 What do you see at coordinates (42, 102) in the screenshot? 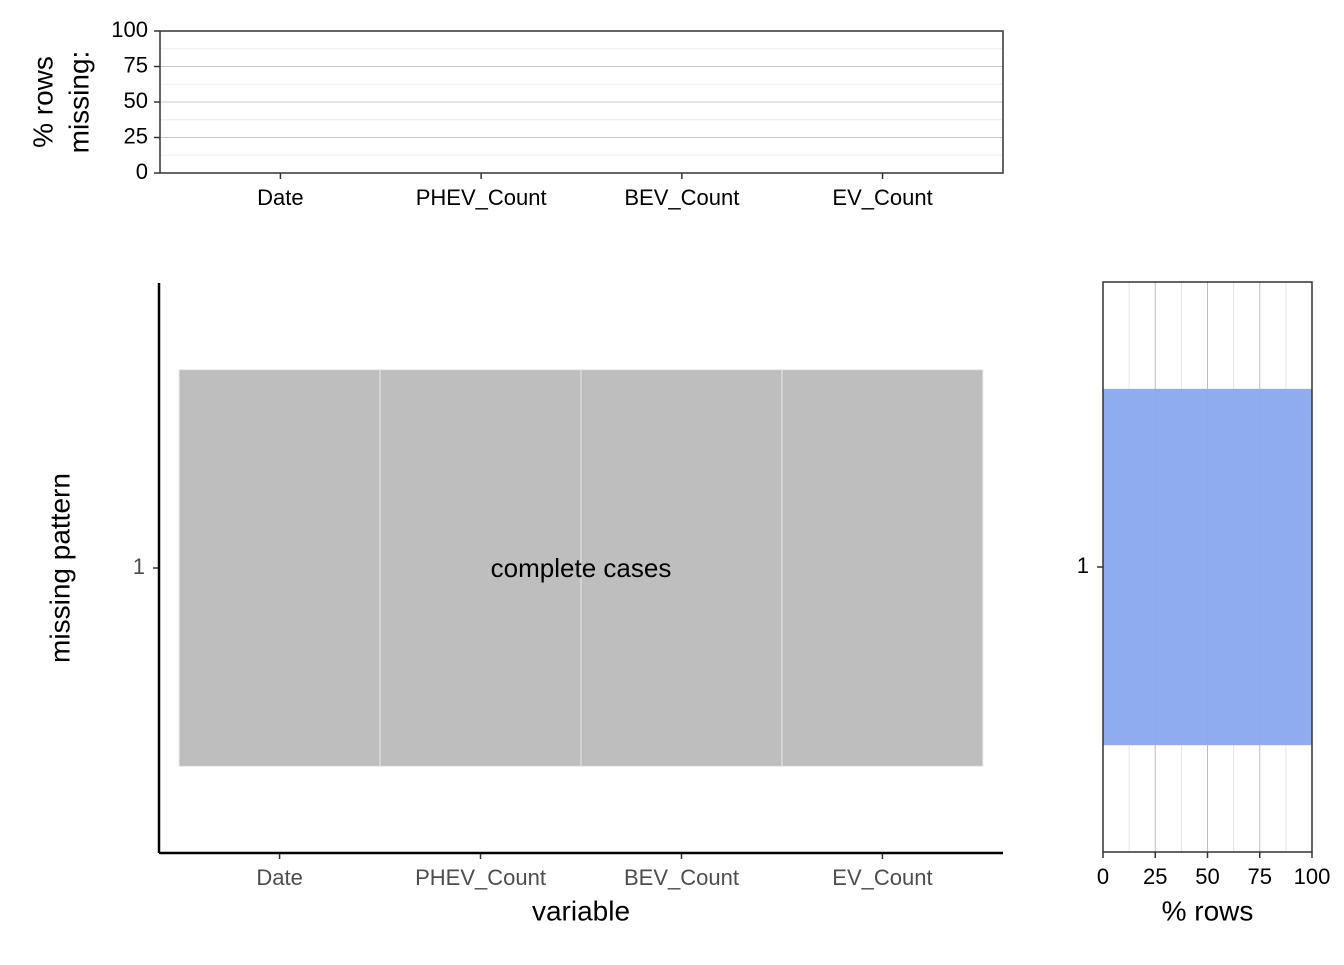
I see `y-axis-title: % rows` at bounding box center [42, 102].